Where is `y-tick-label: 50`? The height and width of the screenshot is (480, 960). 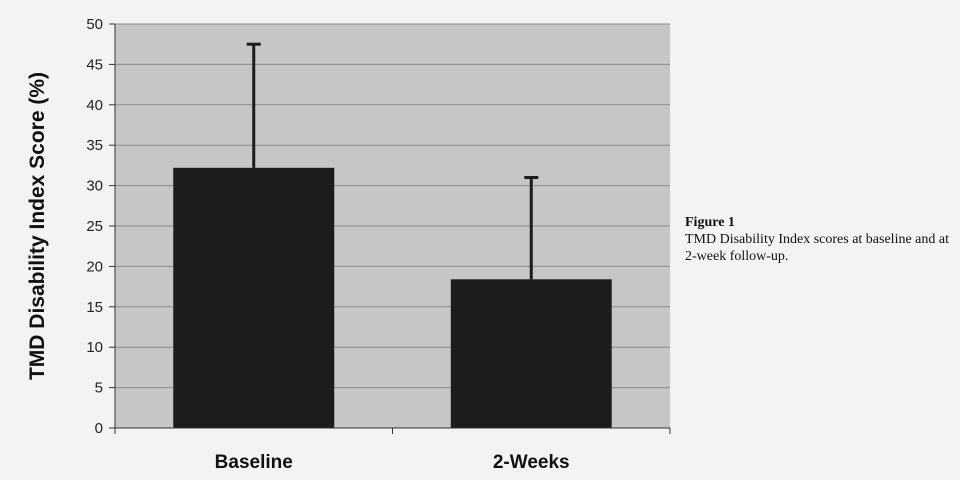 y-tick-label: 50 is located at coordinates (94, 24).